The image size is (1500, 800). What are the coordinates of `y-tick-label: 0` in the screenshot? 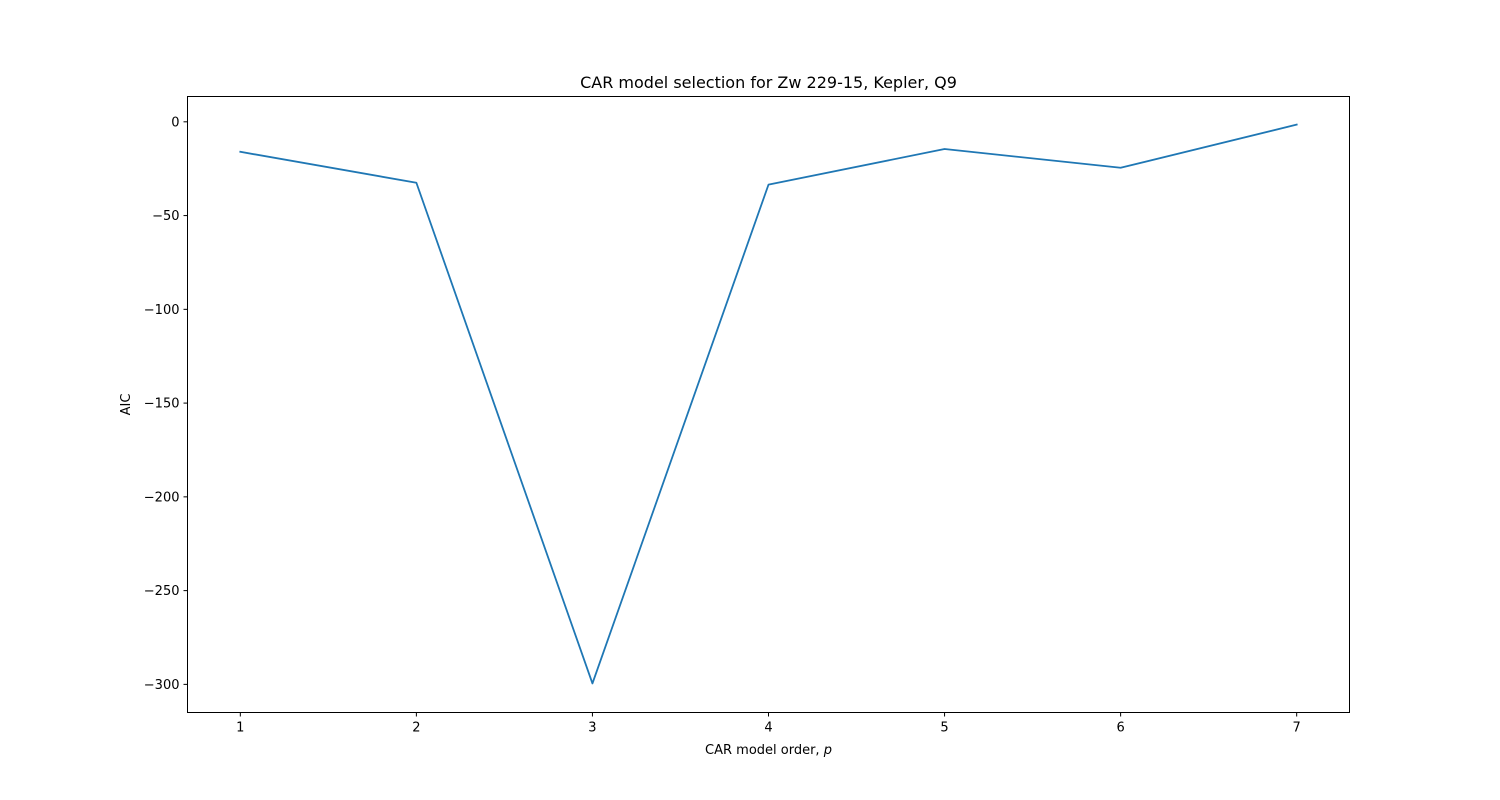 It's located at (175, 122).